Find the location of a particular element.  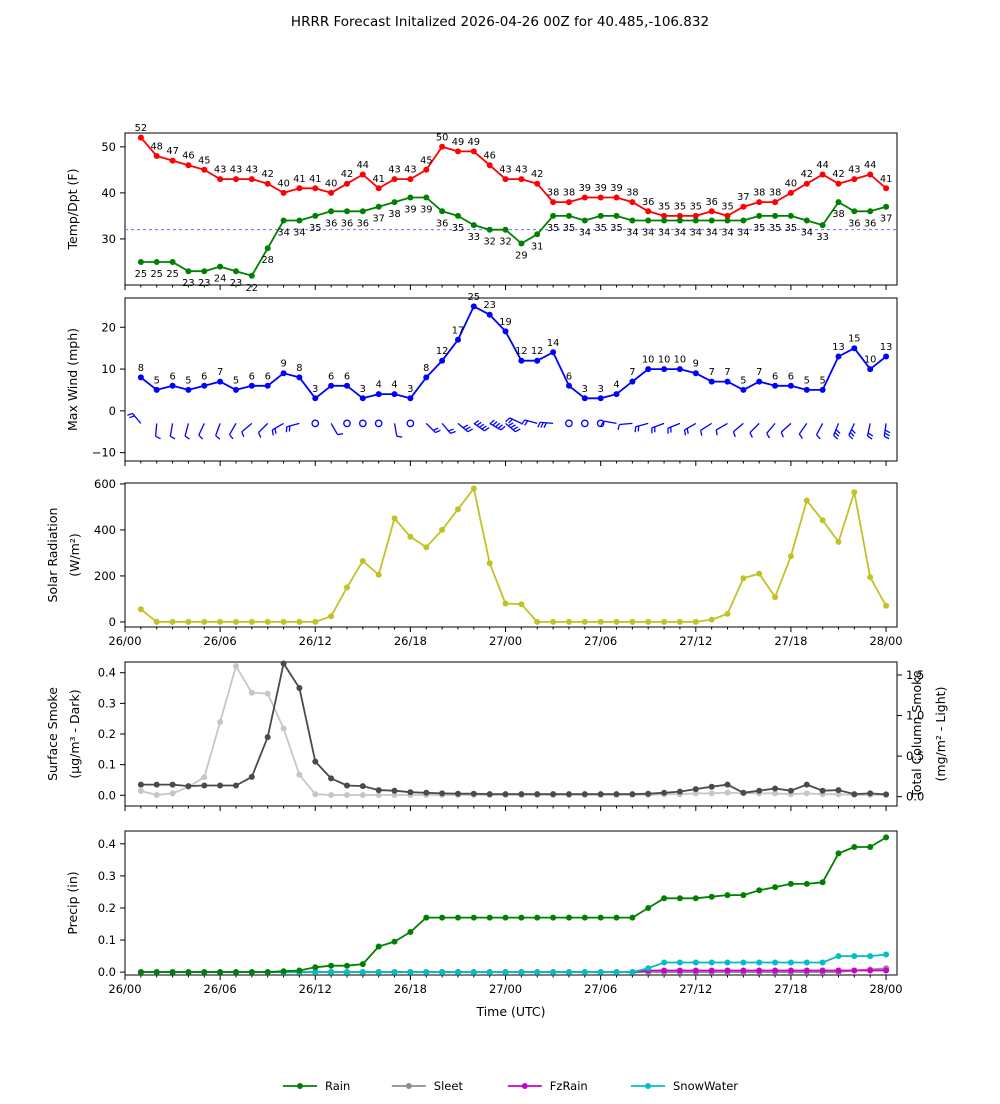

x-tick-label: 27/00 is located at coordinates (505, 641).